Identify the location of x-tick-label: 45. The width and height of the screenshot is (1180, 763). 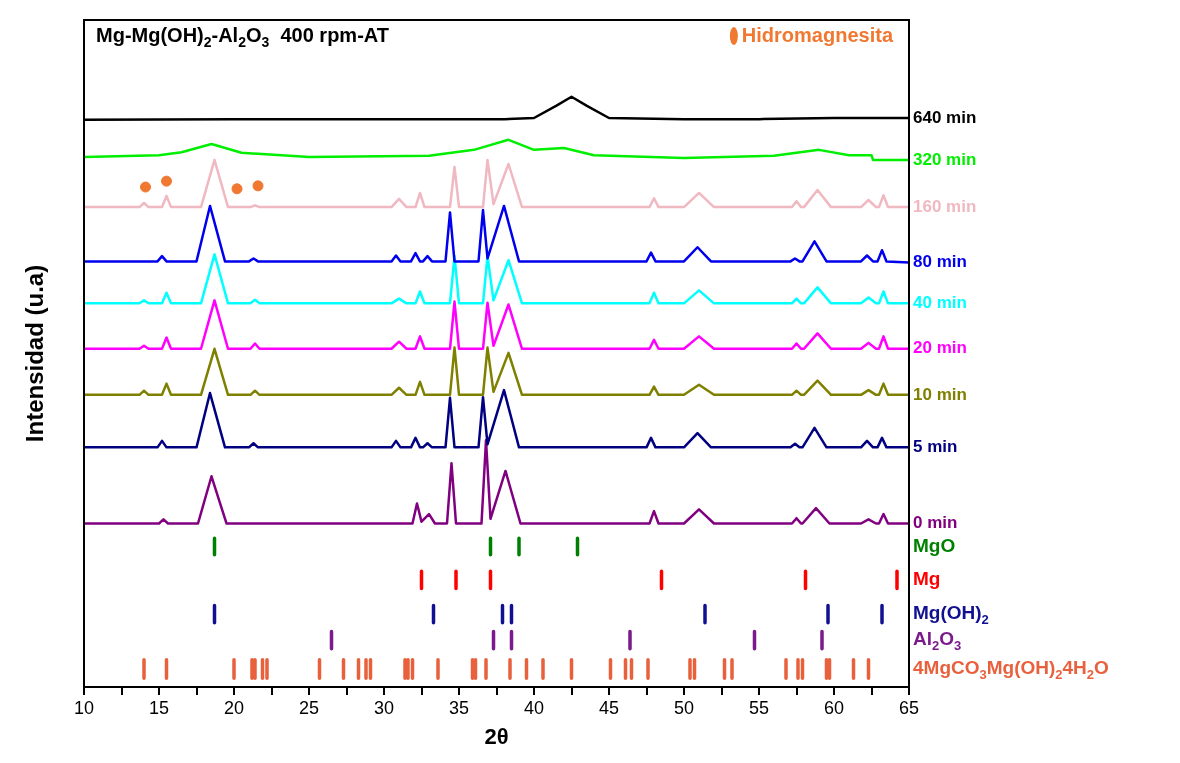
(609, 707).